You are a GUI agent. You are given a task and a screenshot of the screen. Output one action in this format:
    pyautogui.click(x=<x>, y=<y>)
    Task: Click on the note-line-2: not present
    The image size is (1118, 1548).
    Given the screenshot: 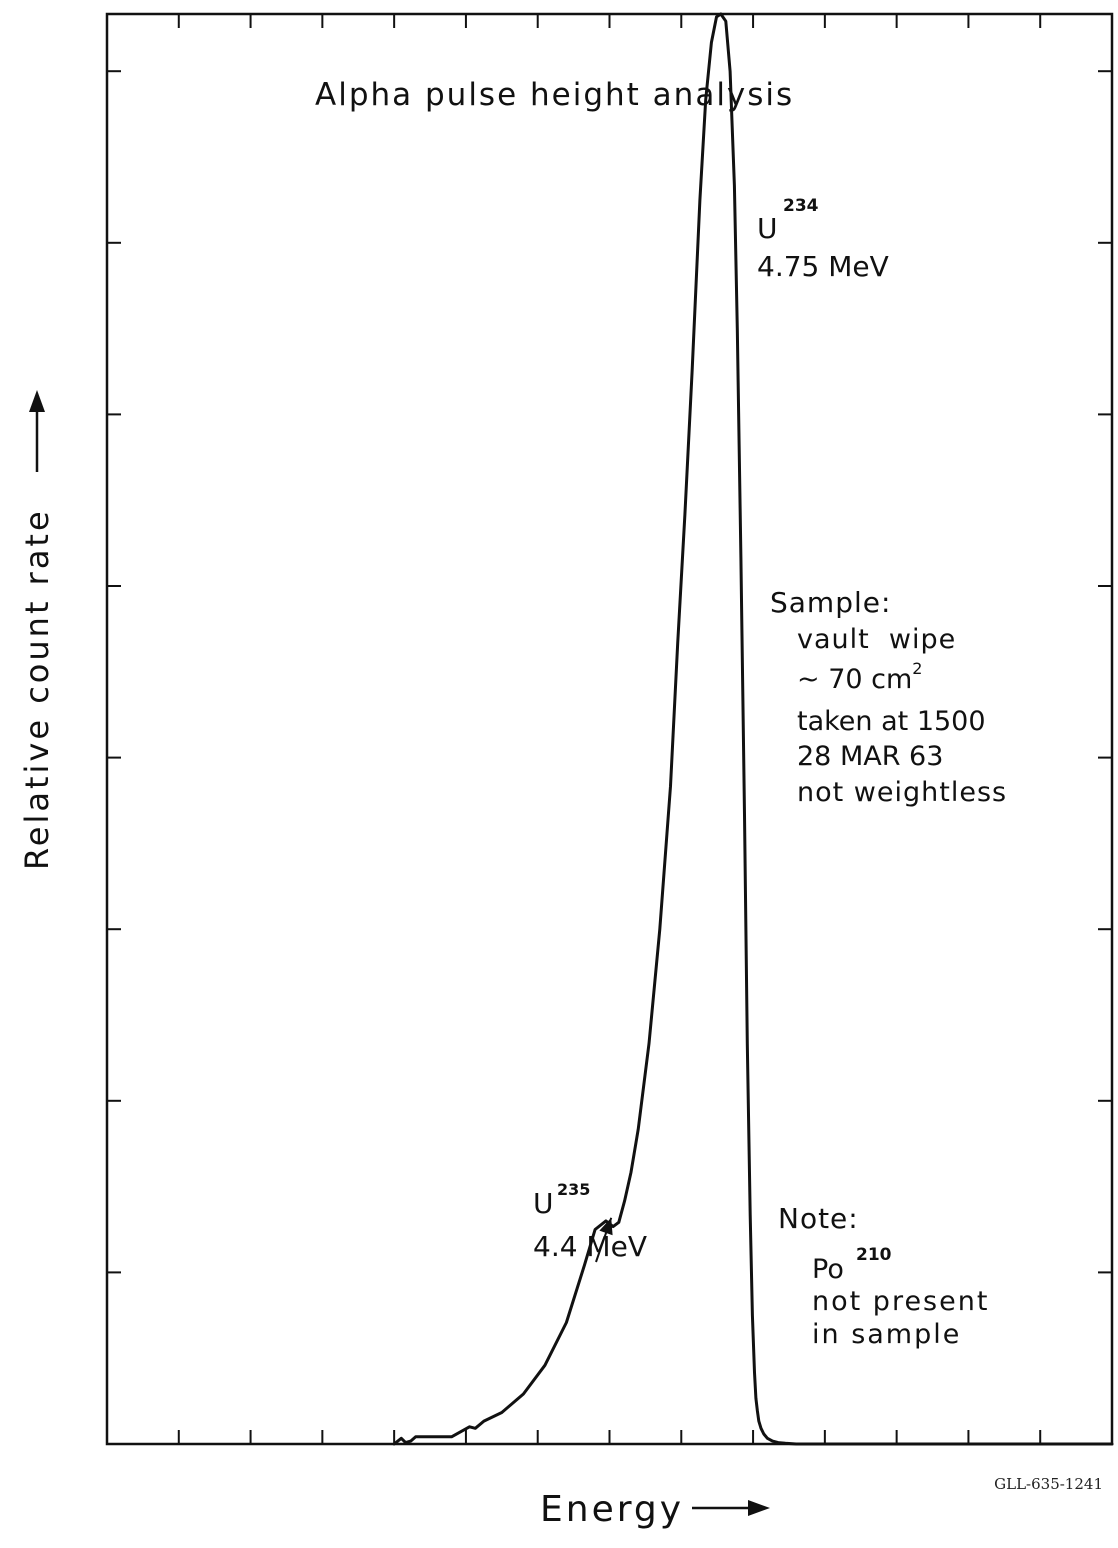 What is the action you would take?
    pyautogui.click(x=900, y=1301)
    